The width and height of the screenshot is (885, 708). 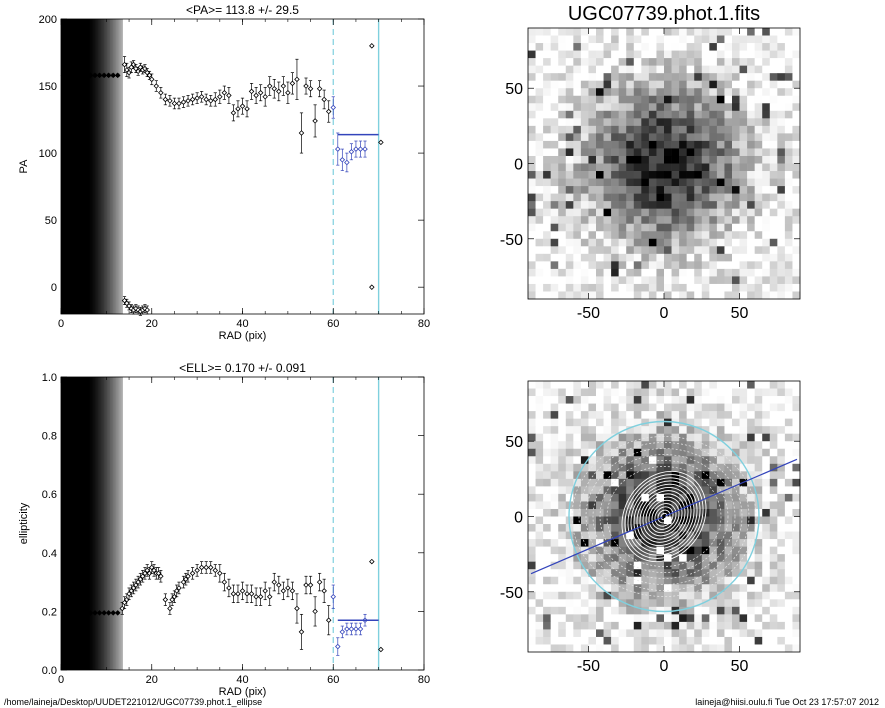 I want to click on y-tick-label: 100, so click(x=48, y=154).